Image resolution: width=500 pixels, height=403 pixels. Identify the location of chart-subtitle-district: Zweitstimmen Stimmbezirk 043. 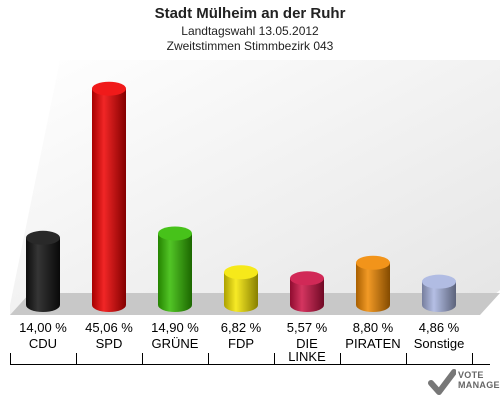
(250, 46).